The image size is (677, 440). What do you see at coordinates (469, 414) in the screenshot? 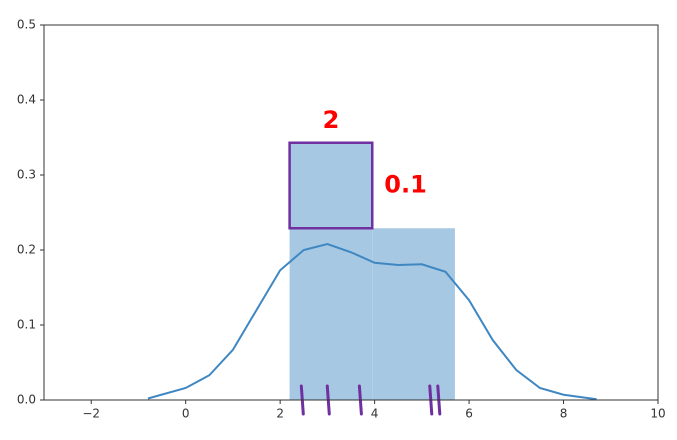
I see `x-tick-label: 6` at bounding box center [469, 414].